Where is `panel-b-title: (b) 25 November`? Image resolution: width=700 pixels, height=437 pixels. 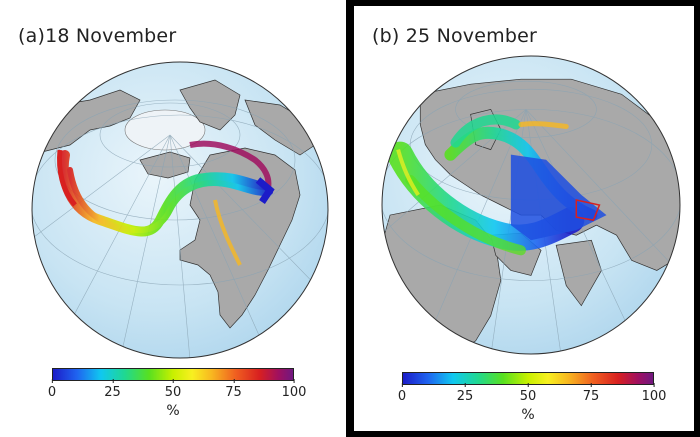
panel-b-title: (b) 25 November is located at coordinates (454, 36).